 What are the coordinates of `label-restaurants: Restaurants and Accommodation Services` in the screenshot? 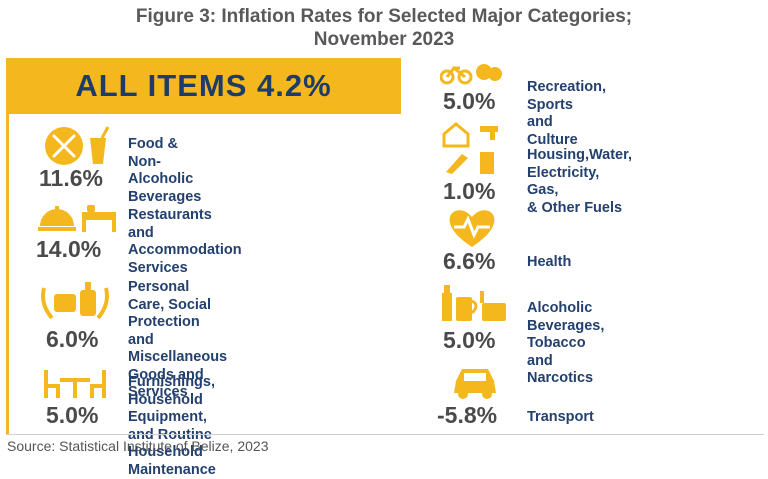 It's located at (185, 242).